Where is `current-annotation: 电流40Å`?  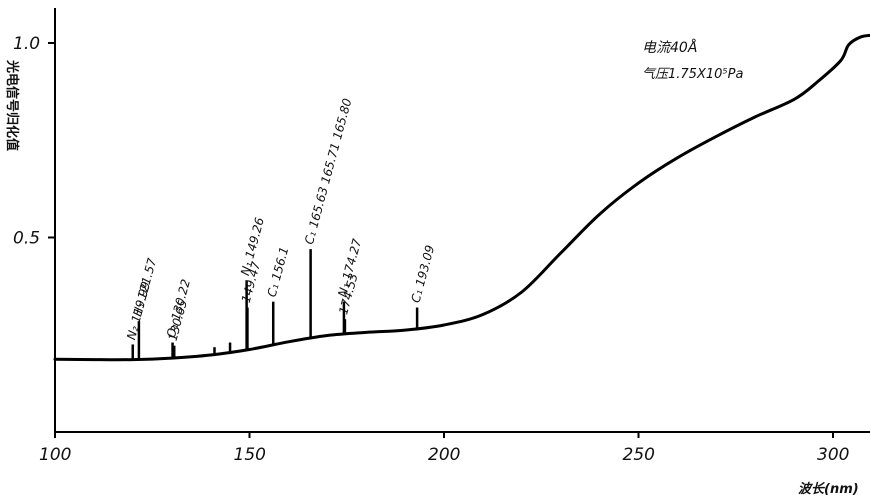
current-annotation: 电流40Å is located at coordinates (669, 47).